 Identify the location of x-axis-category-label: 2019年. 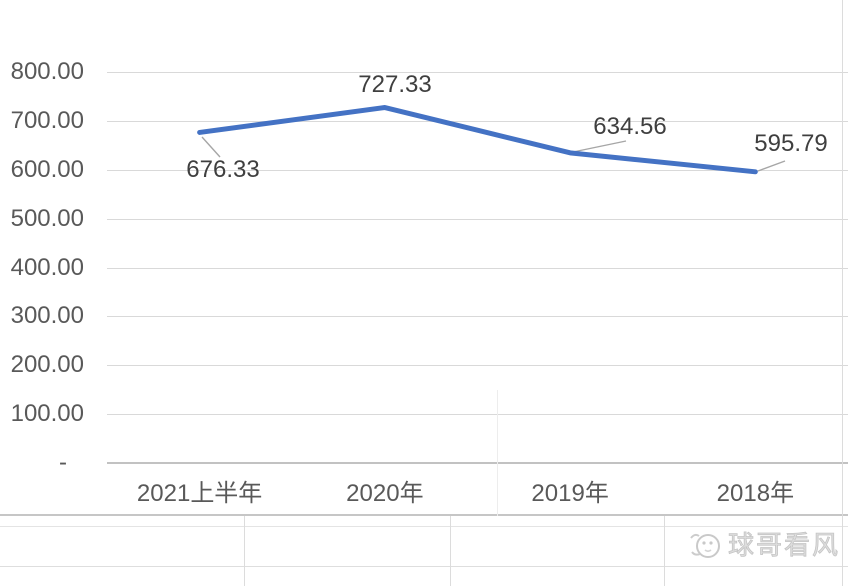
(570, 493).